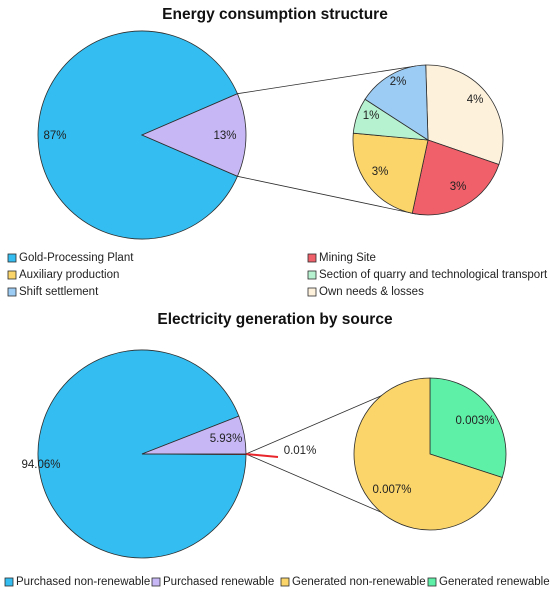 This screenshot has width=550, height=593. I want to click on chart-2-data-labels: 94.06% 5.93% 0.01% 0.003% 0.007%, so click(257, 455).